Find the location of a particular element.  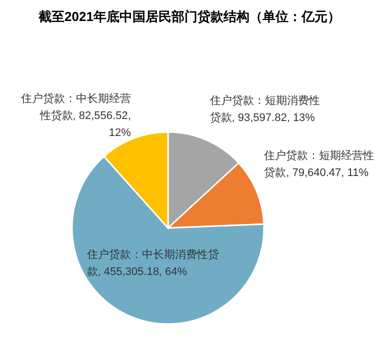

slice-label: 住户贷款：短期消费性贷款, 93,597.82, 13% is located at coordinates (265, 110).